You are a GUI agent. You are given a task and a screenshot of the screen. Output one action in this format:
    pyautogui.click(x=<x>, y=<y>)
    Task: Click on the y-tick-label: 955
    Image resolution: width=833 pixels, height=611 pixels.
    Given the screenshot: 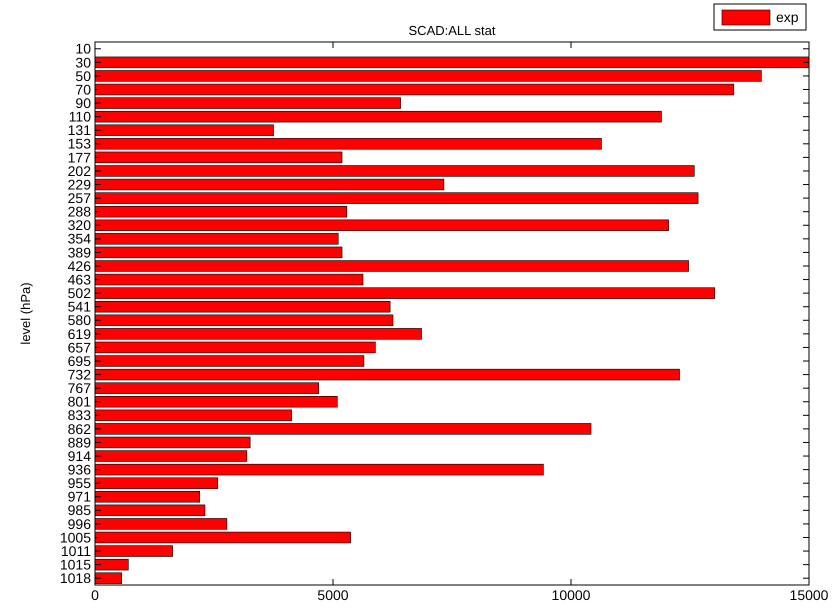 What is the action you would take?
    pyautogui.click(x=80, y=483)
    